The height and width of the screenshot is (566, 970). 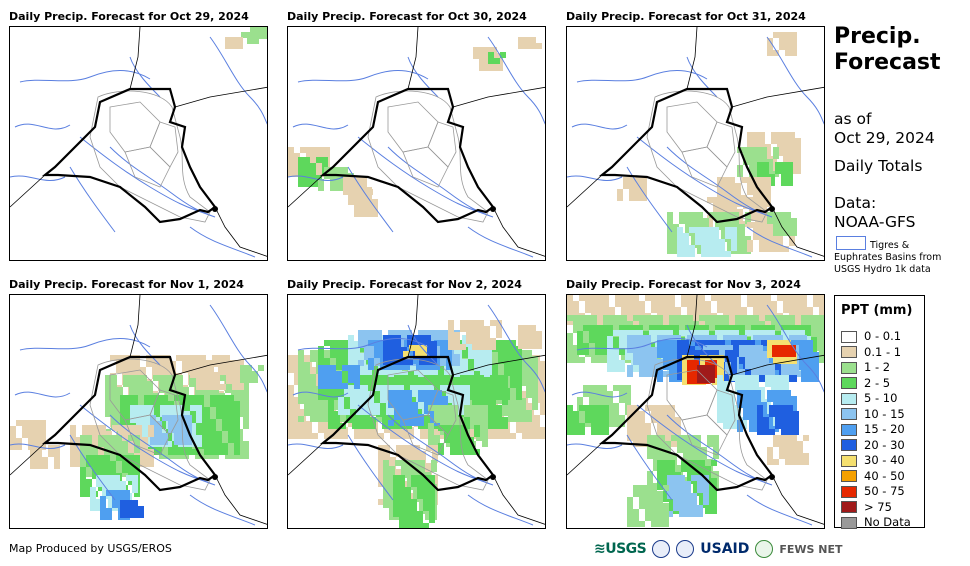 I want to click on river-line, so click(x=238, y=348).